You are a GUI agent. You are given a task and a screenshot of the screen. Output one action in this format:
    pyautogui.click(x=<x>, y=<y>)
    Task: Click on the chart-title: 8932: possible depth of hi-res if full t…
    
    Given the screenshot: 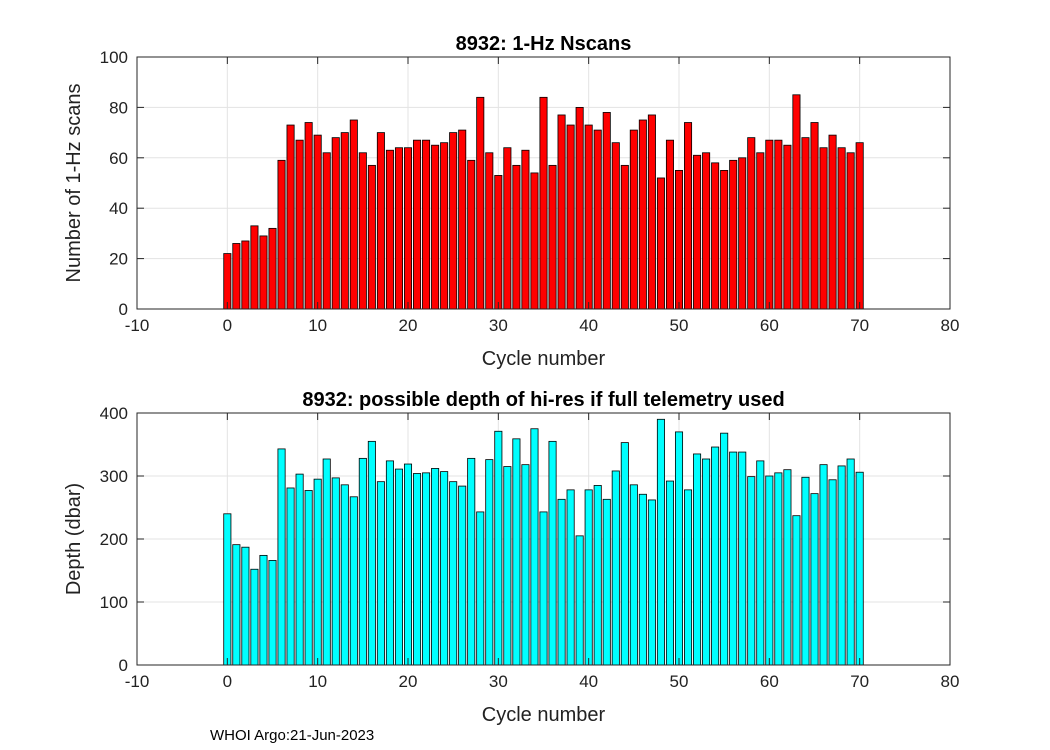 What is the action you would take?
    pyautogui.click(x=543, y=400)
    